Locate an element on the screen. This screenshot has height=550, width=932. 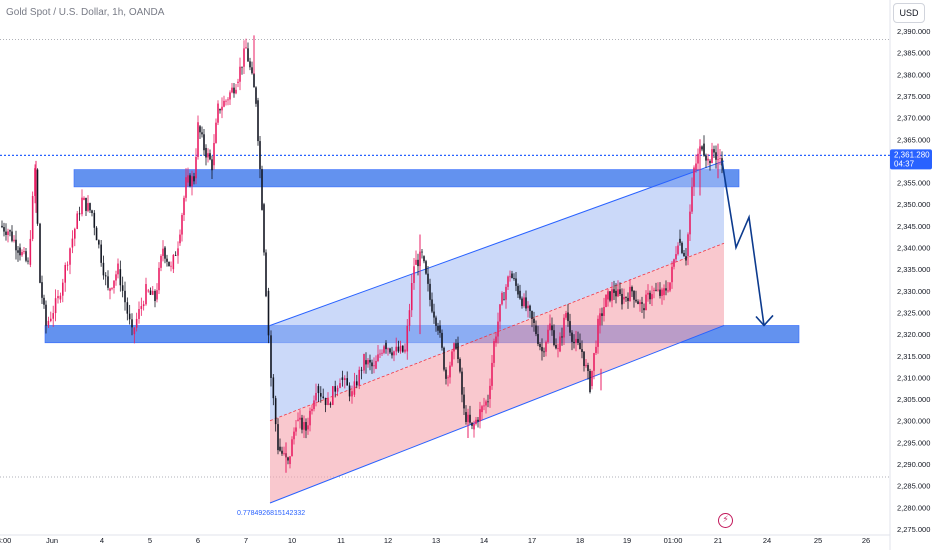
currency-button: USD is located at coordinates (909, 13).